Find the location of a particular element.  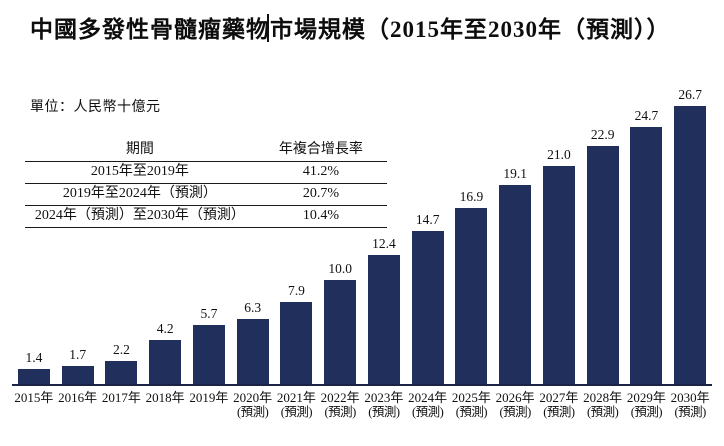

bar-value-label: 22.9 is located at coordinates (602, 134).